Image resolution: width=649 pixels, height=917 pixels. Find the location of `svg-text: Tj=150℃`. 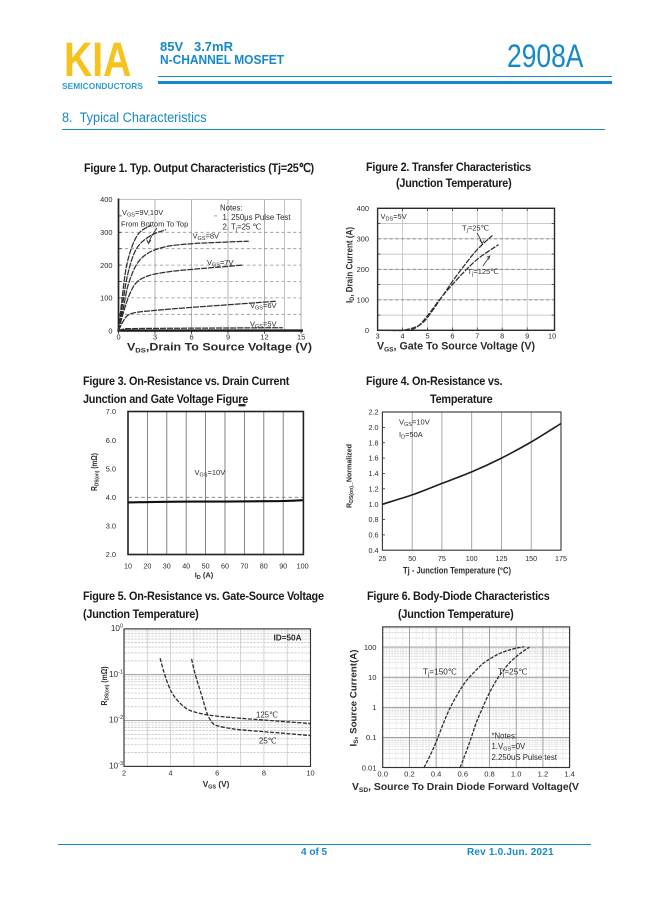

svg-text: Tj=150℃ is located at coordinates (440, 673).